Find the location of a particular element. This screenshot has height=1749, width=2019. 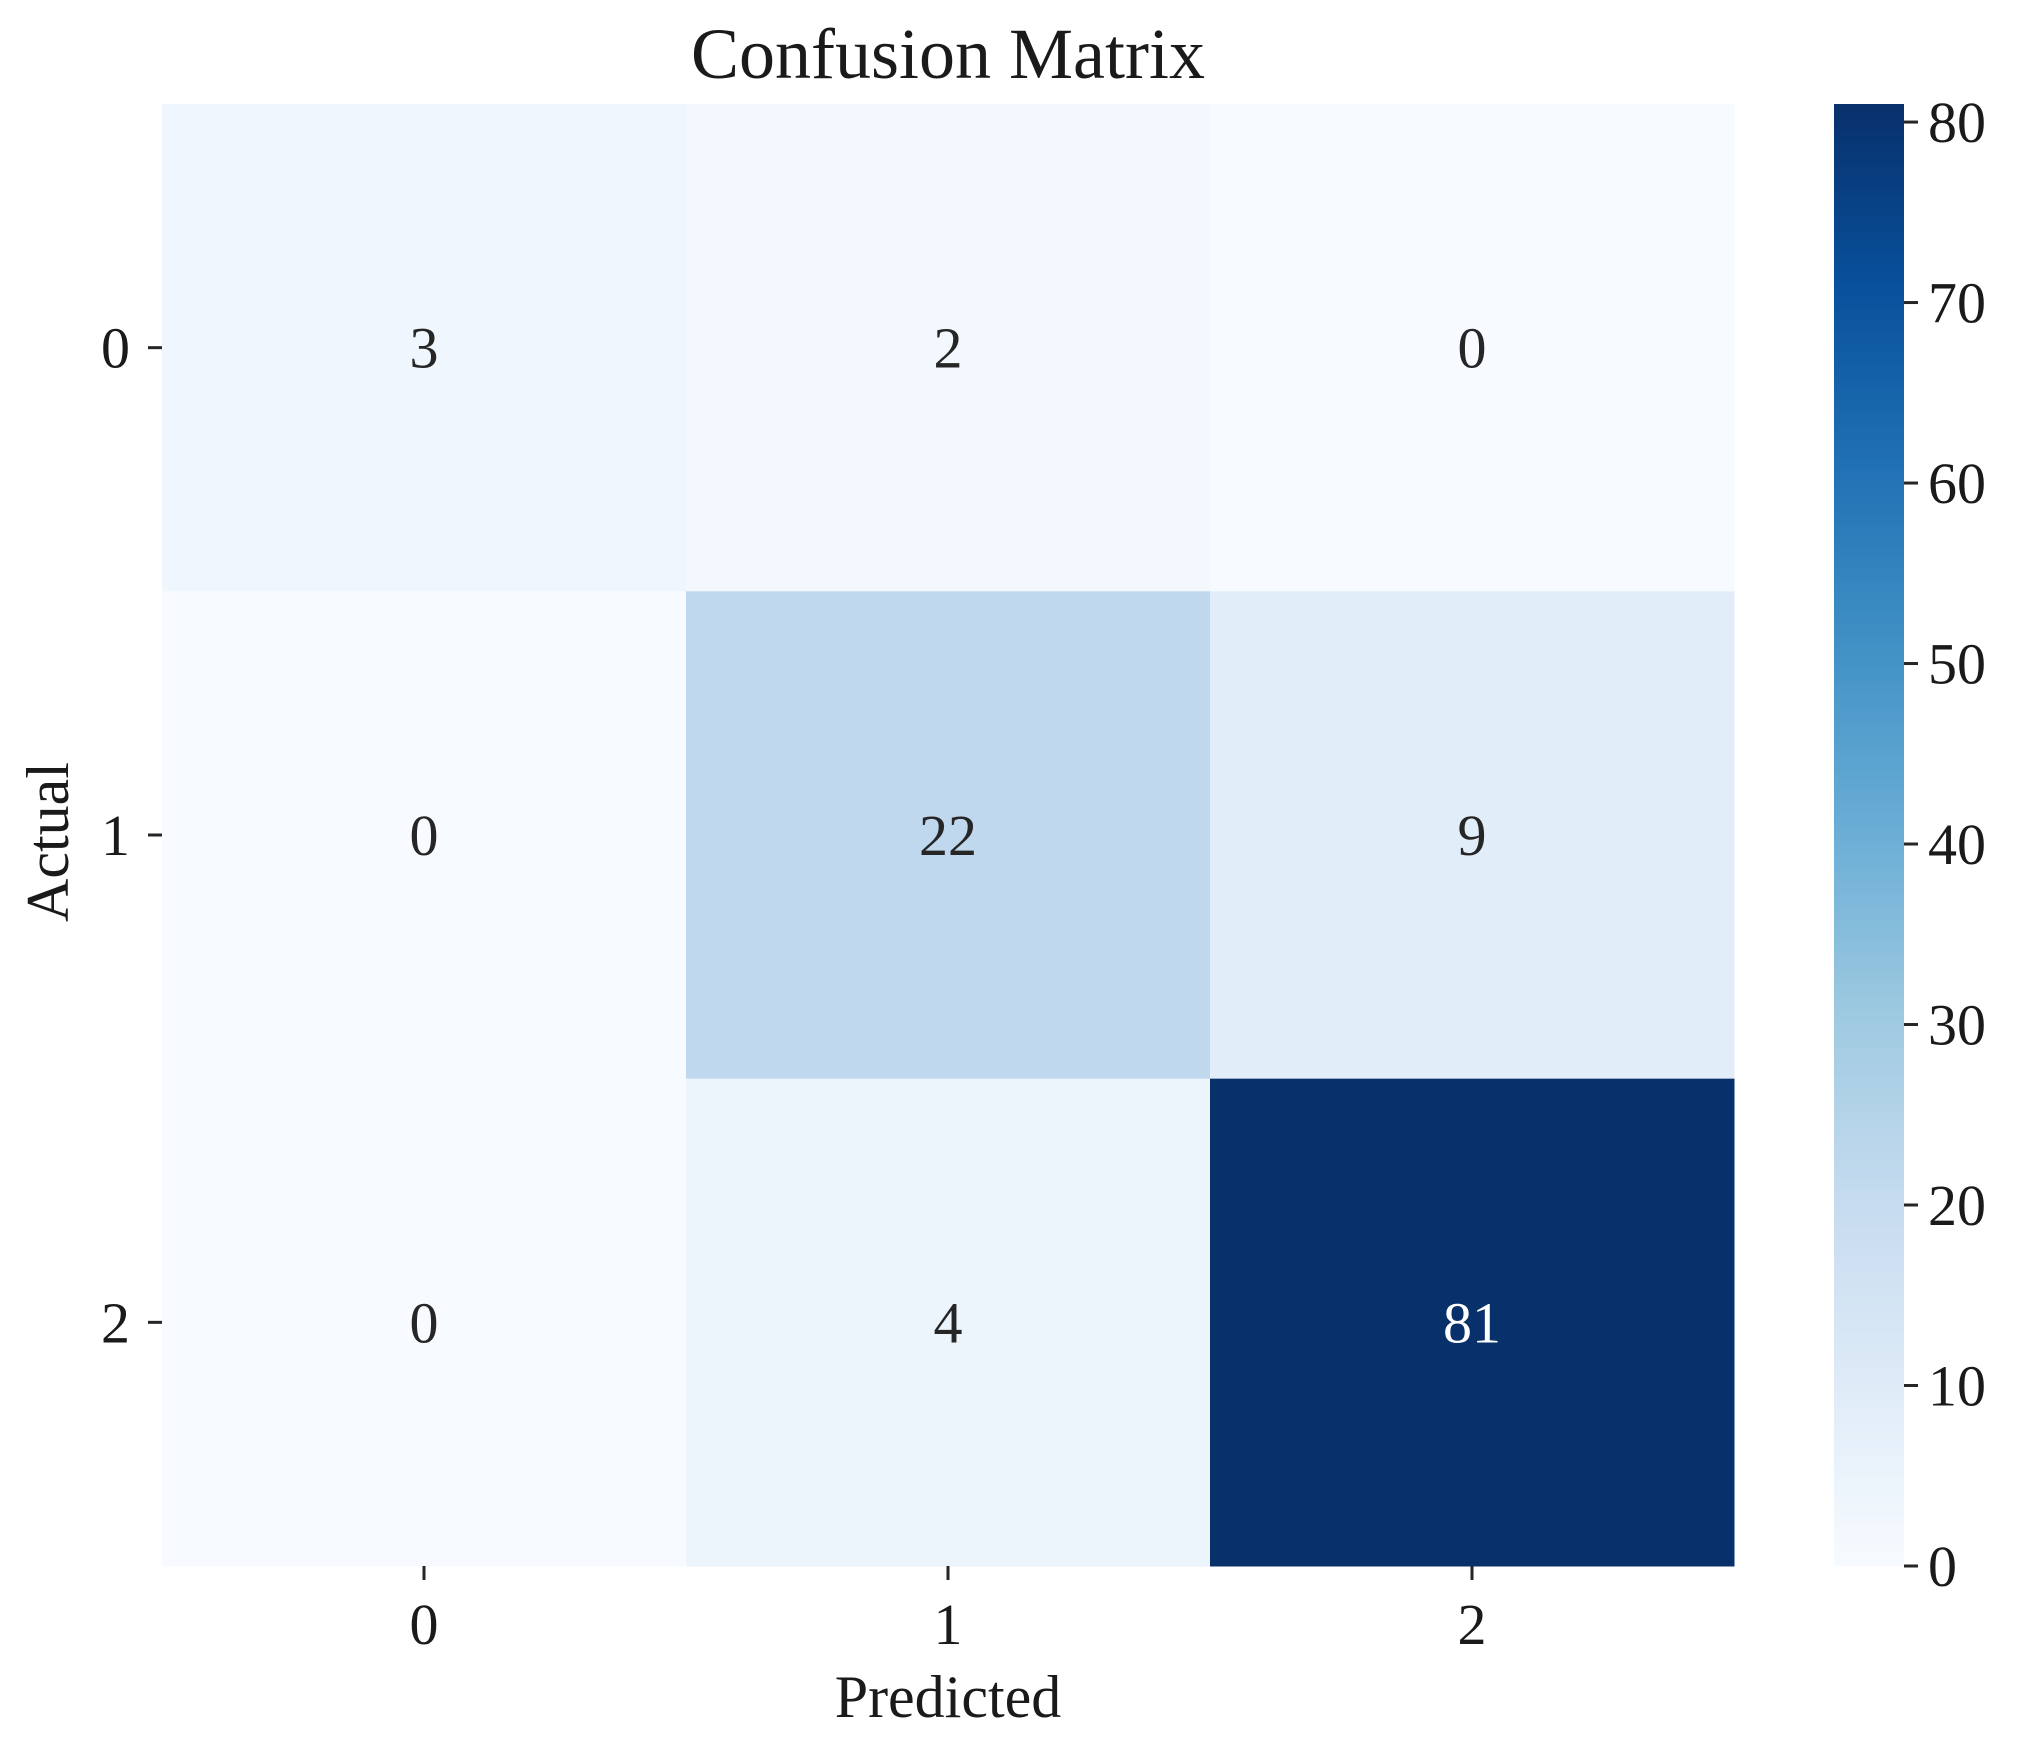

y-axis-label: Actual is located at coordinates (48, 842).